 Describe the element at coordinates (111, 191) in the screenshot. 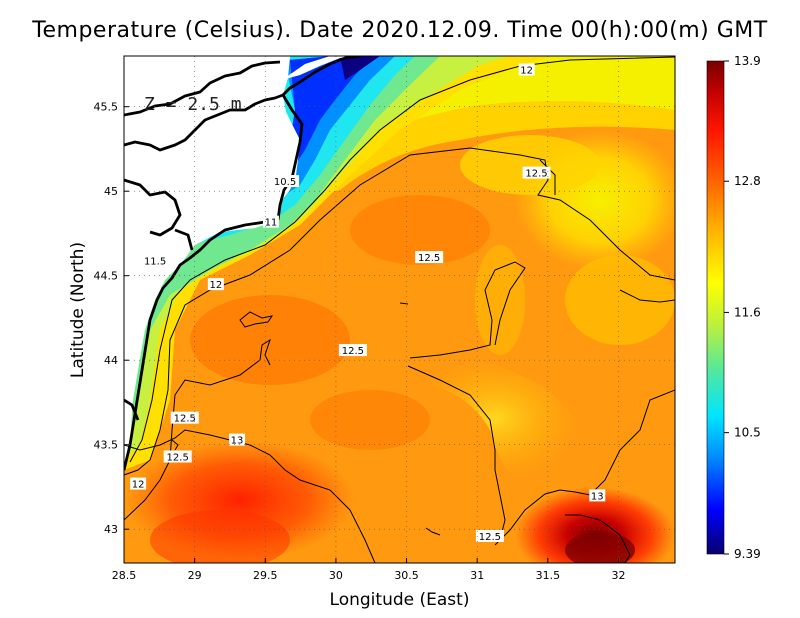

I see `y-tick-label: 45` at that location.